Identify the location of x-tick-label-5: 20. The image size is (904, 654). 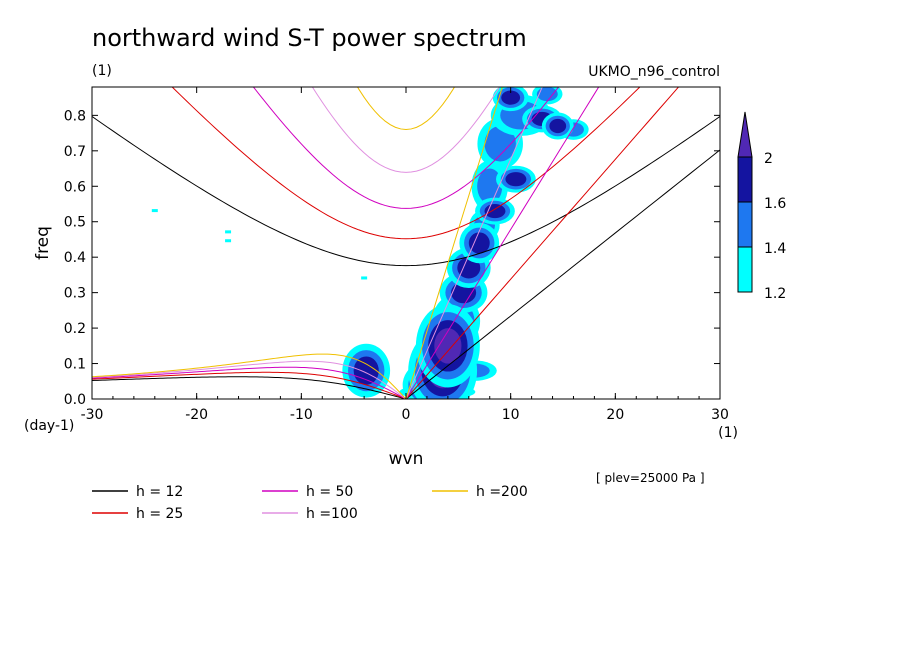
(615, 415).